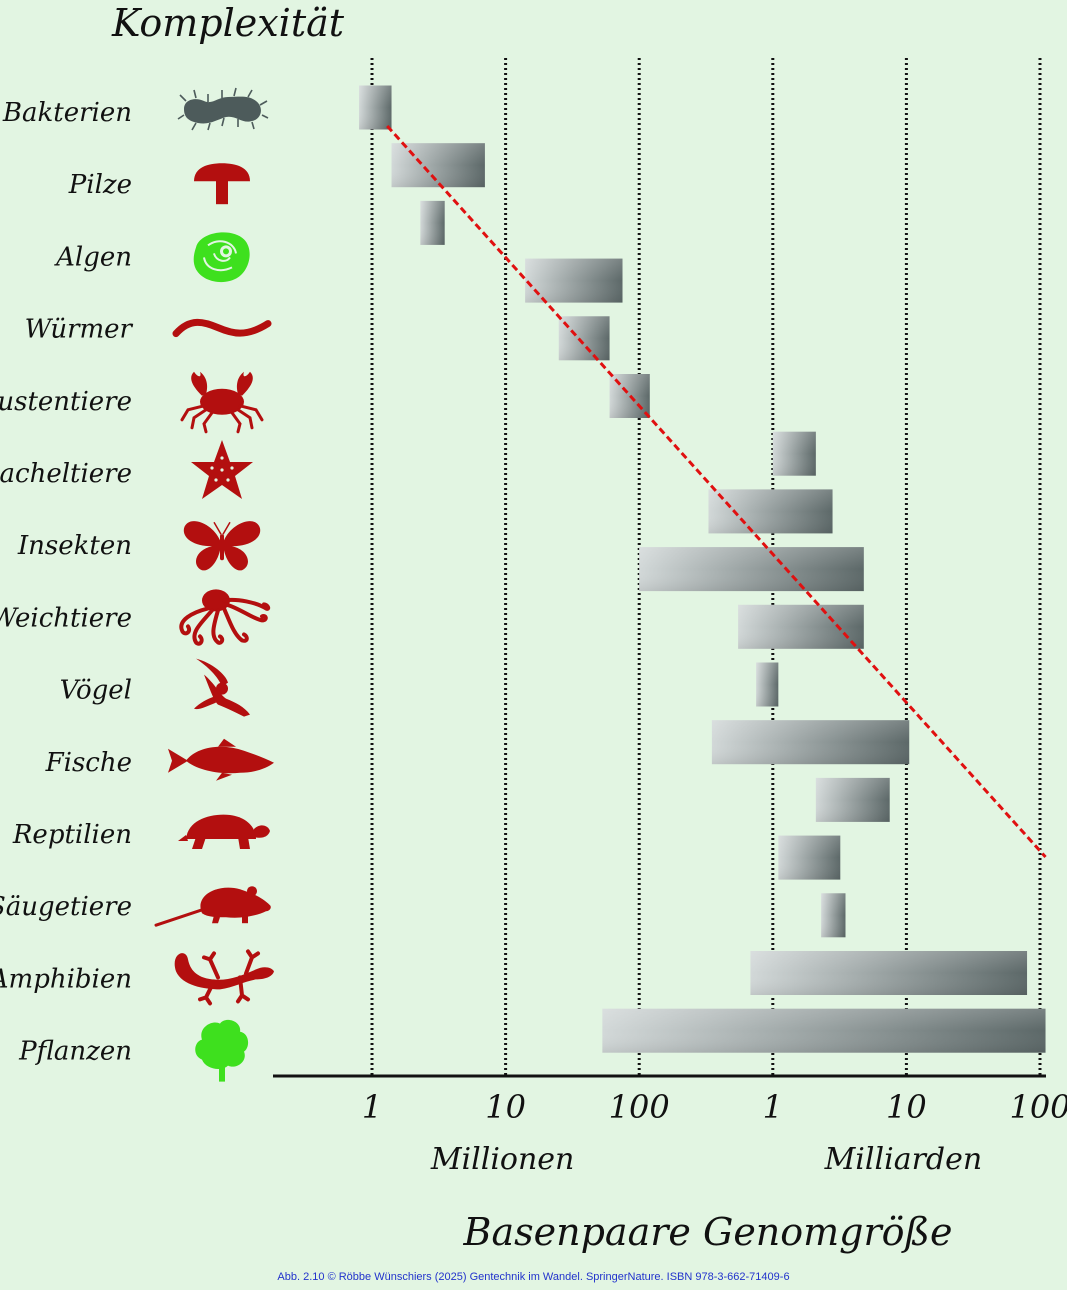  I want to click on x-tick-labels: 1 10 100 1 10 100, so click(714, 1107).